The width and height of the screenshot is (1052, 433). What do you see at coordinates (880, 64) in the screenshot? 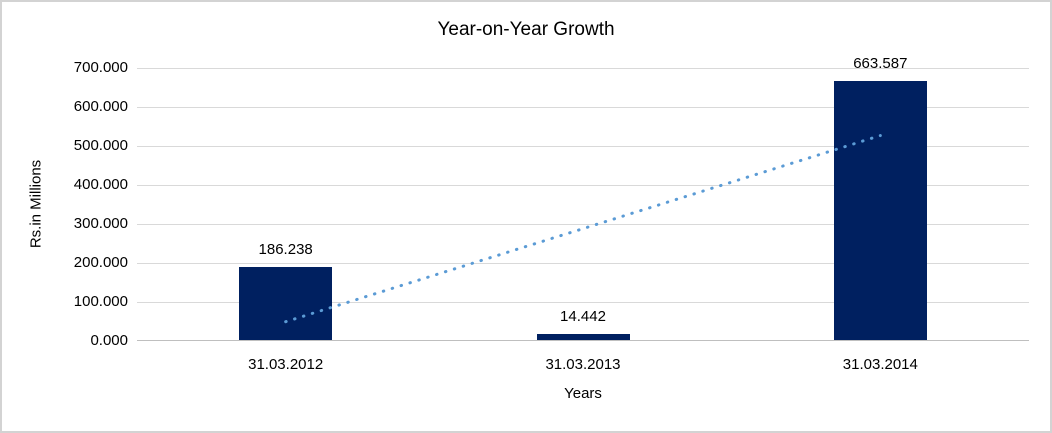
I see `bar-value-label: 663.587` at bounding box center [880, 64].